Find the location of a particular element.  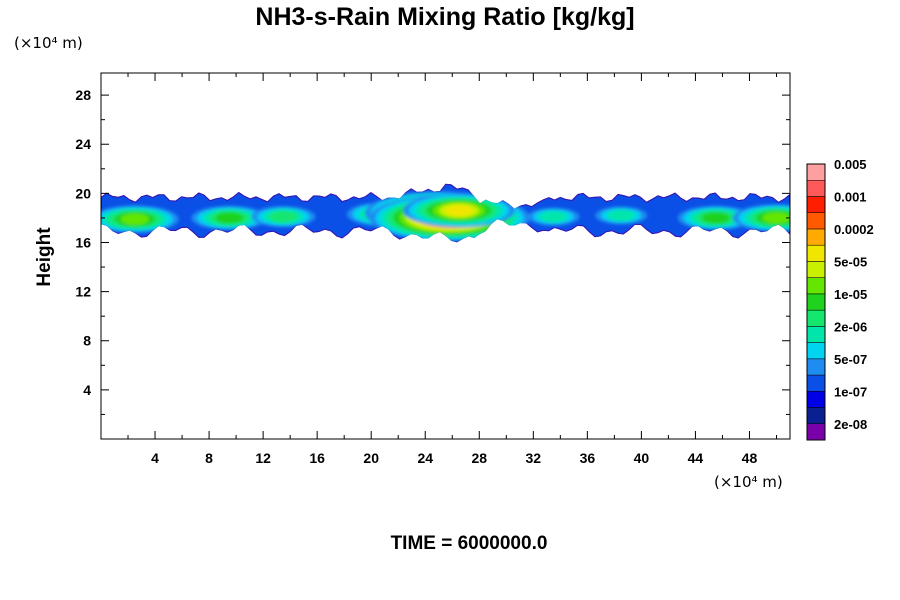

x-tick-label: 8 is located at coordinates (209, 458).